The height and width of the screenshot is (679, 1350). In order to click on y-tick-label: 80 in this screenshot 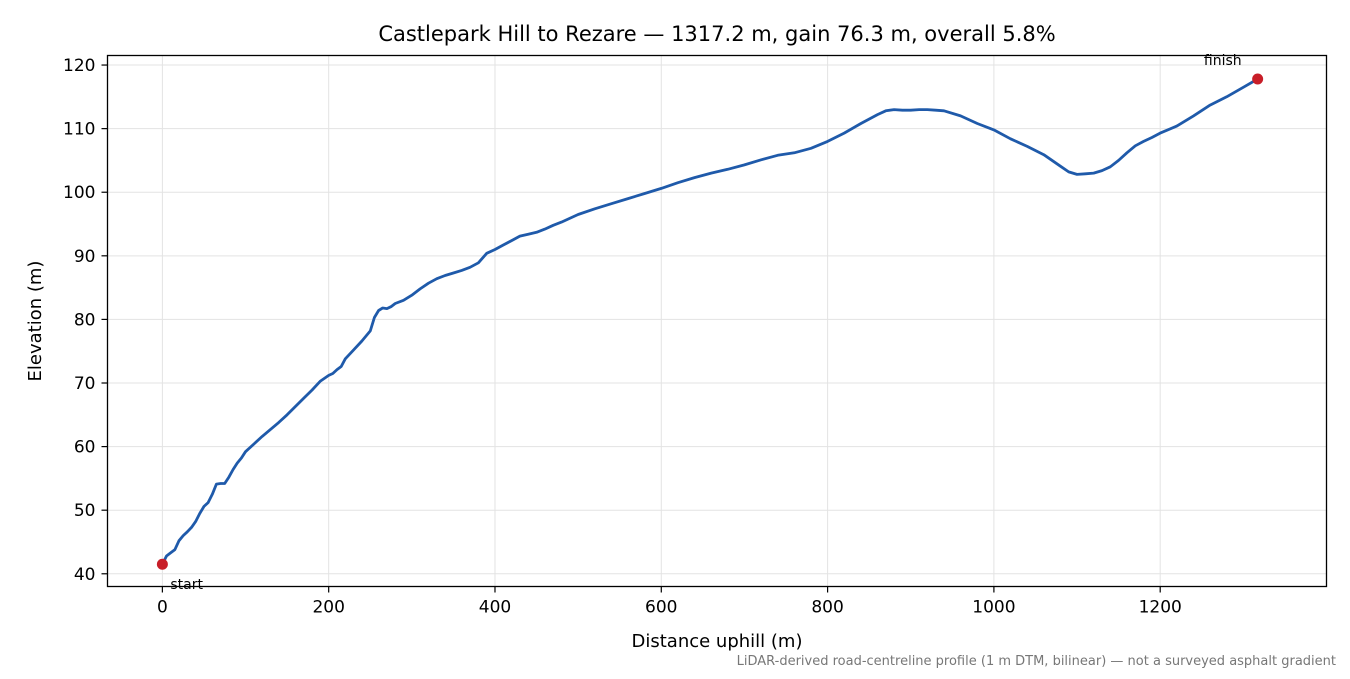, I will do `click(85, 320)`.